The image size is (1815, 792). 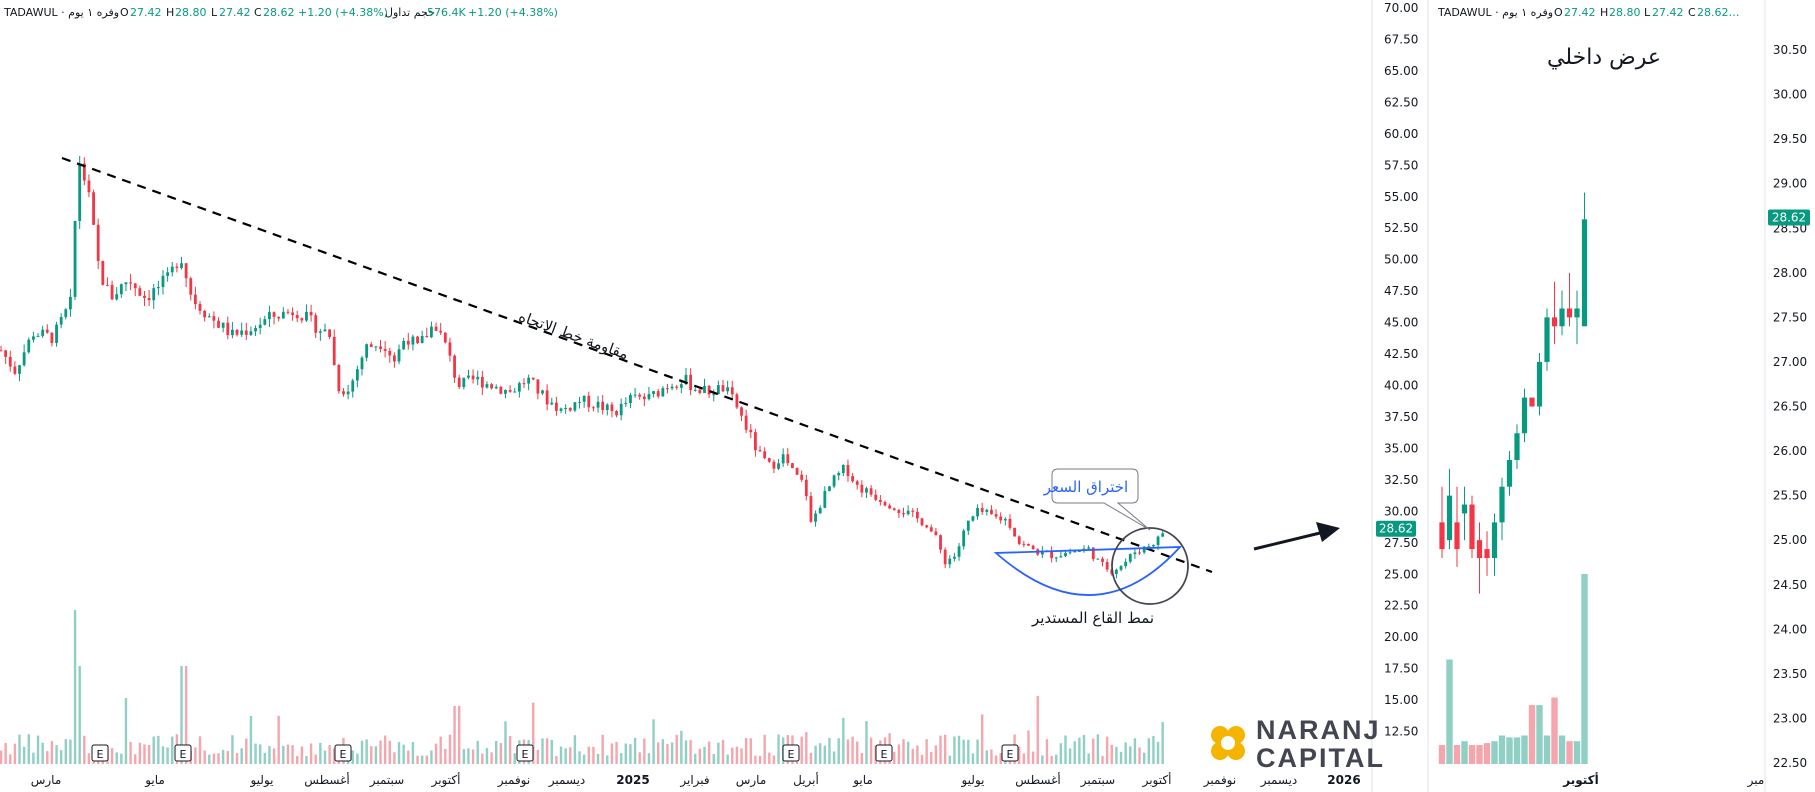 I want to click on rounding-bottom-shape, so click(x=1088, y=571).